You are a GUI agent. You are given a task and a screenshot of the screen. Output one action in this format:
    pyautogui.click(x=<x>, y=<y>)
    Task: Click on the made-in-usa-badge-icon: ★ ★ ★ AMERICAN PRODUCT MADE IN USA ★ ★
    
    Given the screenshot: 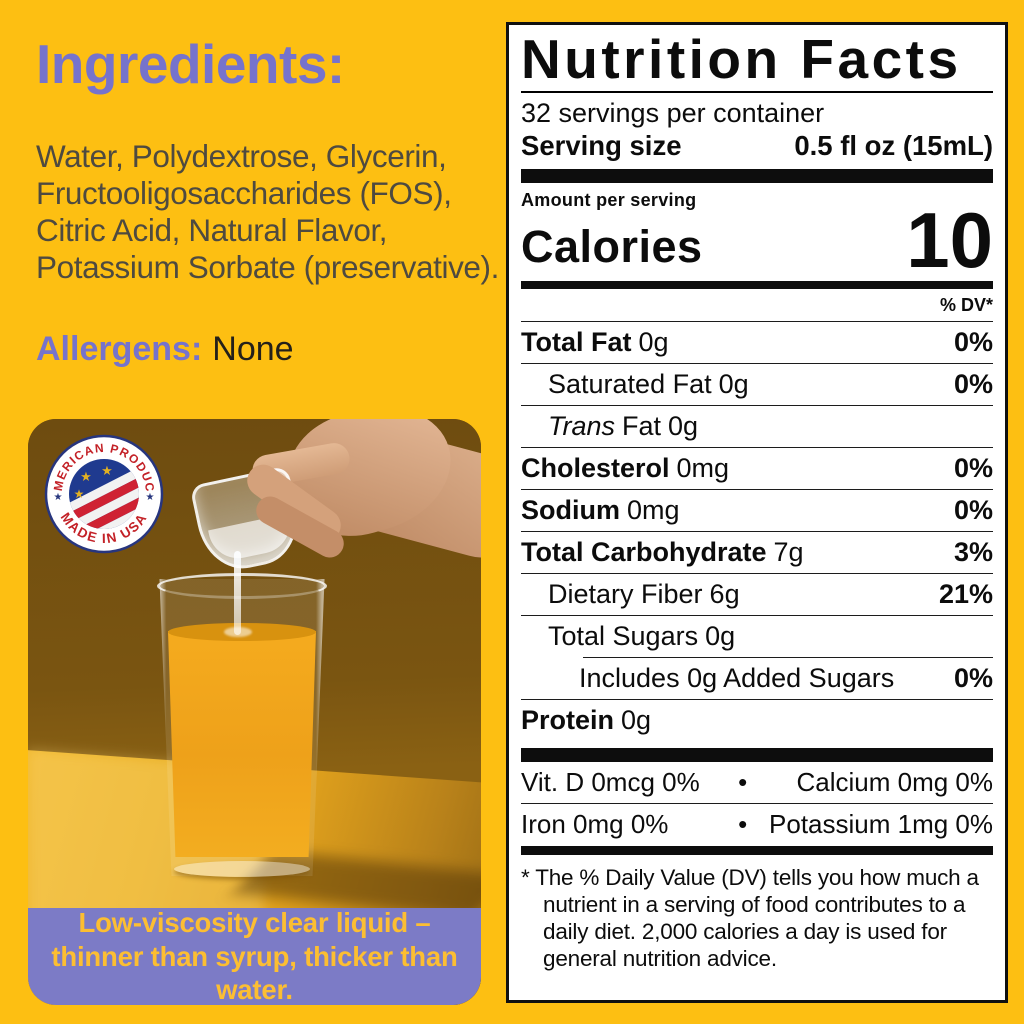 What is the action you would take?
    pyautogui.click(x=104, y=494)
    